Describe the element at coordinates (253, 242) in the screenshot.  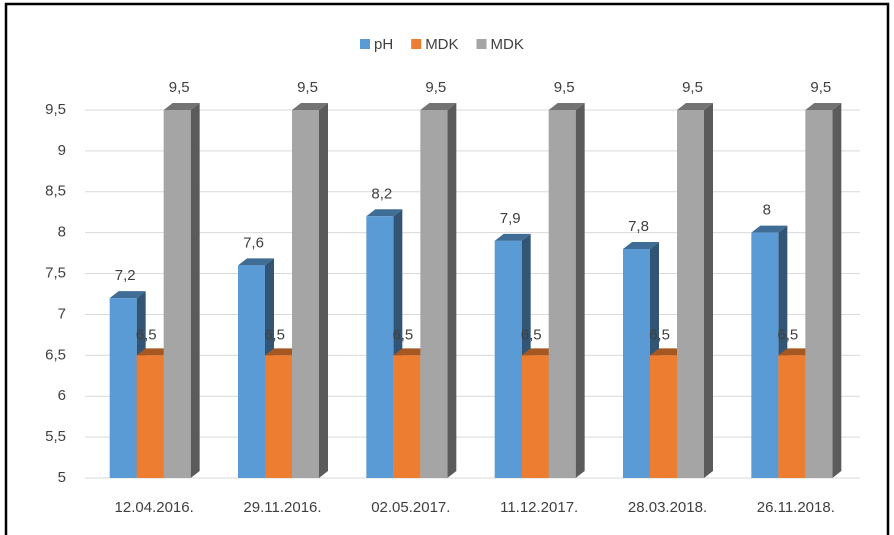
I see `data-label: 7,6` at that location.